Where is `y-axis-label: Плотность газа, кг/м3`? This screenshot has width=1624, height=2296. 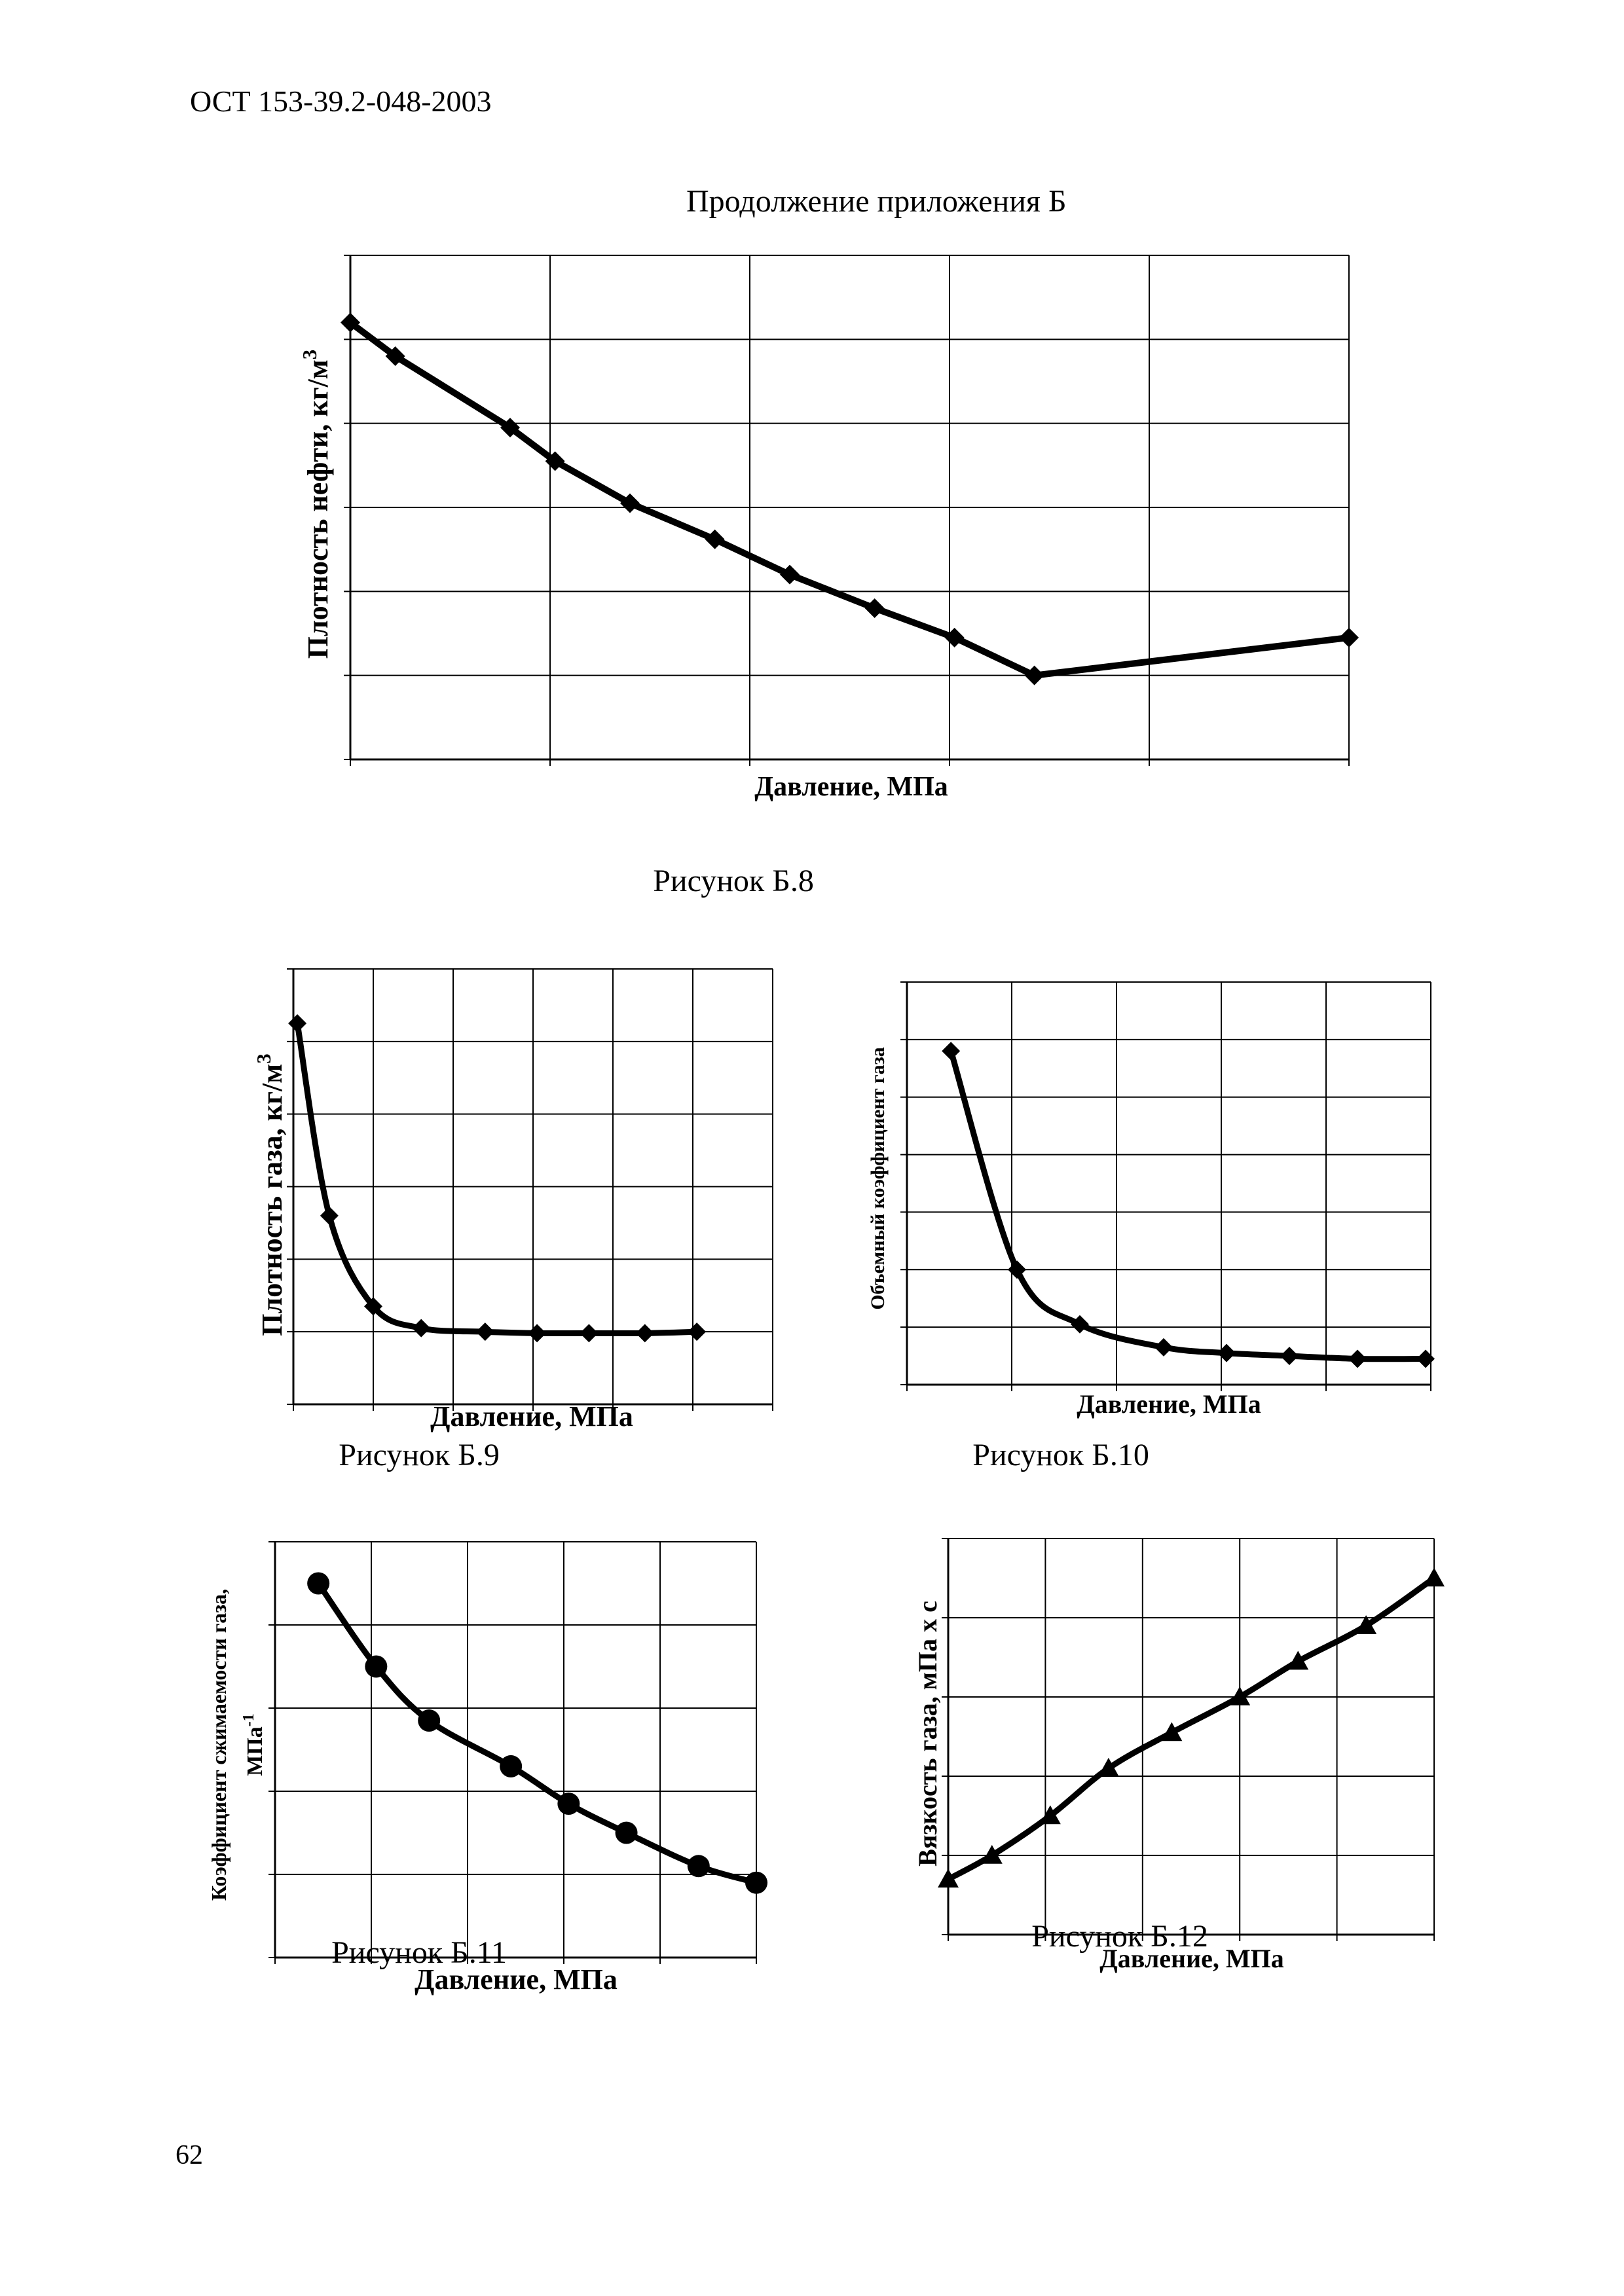
y-axis-label: Плотность газа, кг/м3 is located at coordinates (270, 1194).